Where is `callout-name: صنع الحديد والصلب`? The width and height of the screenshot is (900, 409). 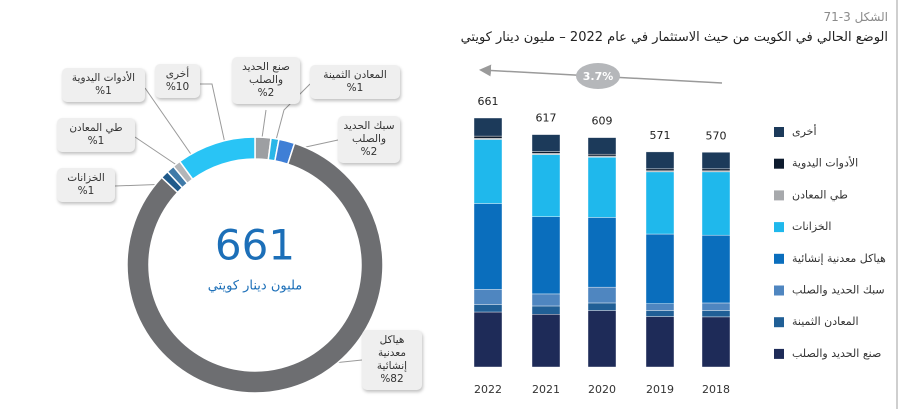 callout-name: صنع الحديد والصلب is located at coordinates (266, 73).